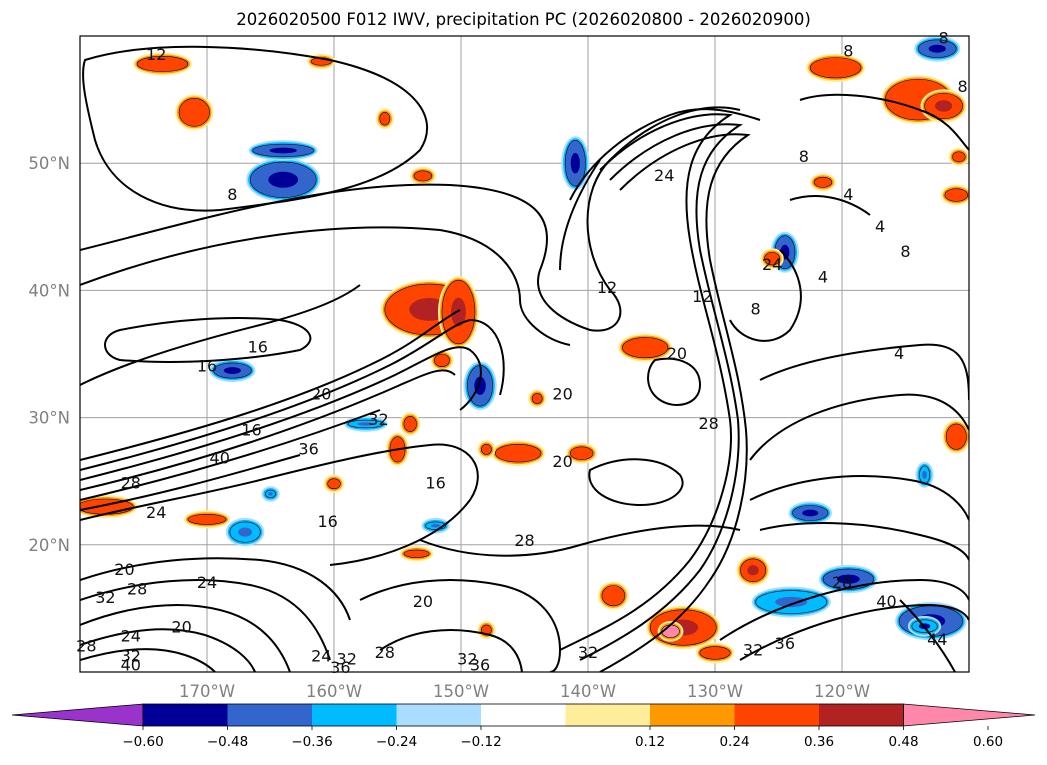 Image resolution: width=1047 pixels, height=765 pixels. I want to click on colorbar-tick-label: 0.36, so click(819, 742).